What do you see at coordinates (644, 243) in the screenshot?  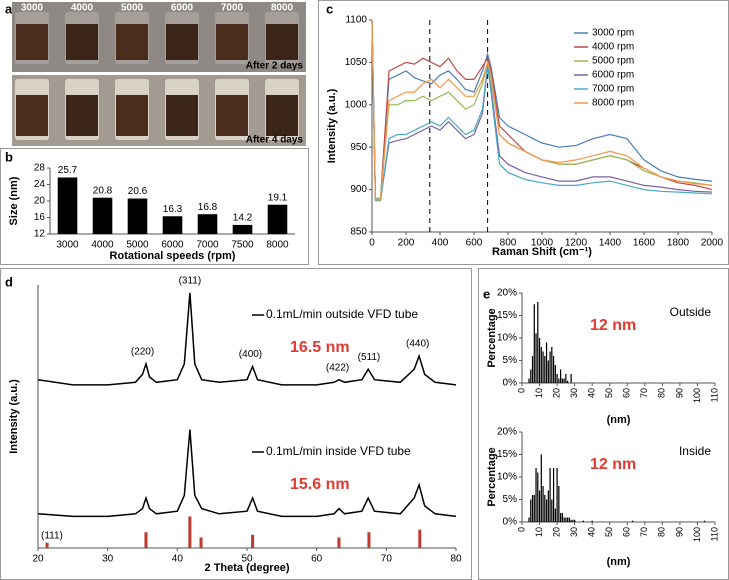 I see `x-tick-label: 1600` at bounding box center [644, 243].